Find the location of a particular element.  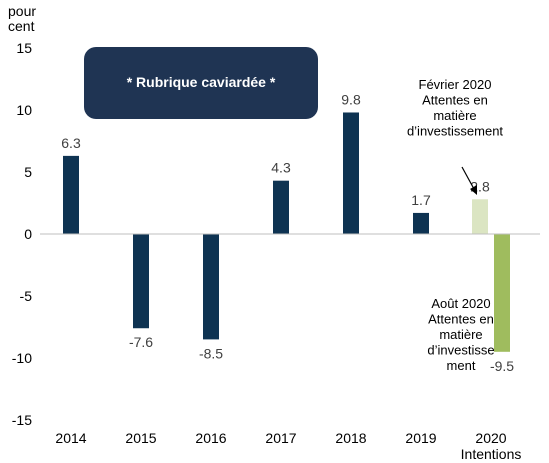

redaction-box: * Rubrique caviardée * is located at coordinates (201, 83).